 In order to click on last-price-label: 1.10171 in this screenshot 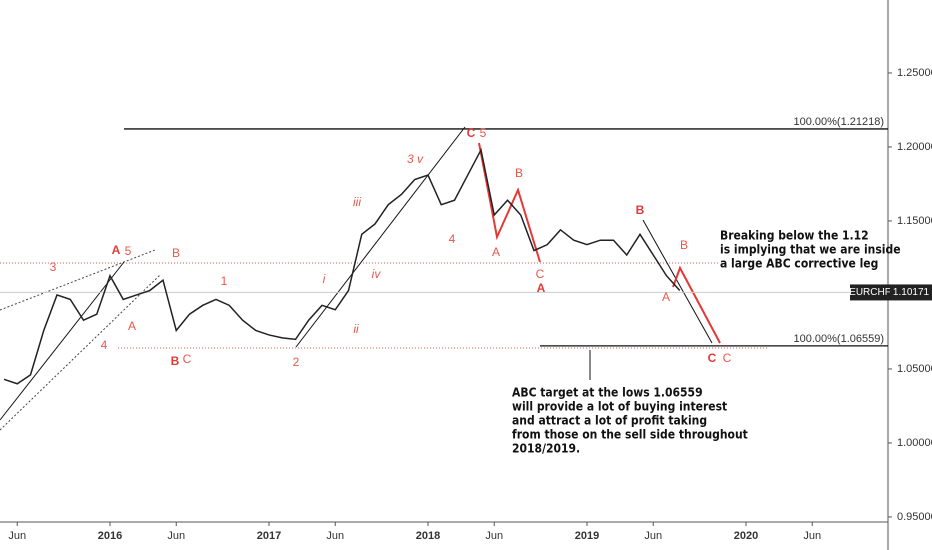, I will do `click(911, 292)`.